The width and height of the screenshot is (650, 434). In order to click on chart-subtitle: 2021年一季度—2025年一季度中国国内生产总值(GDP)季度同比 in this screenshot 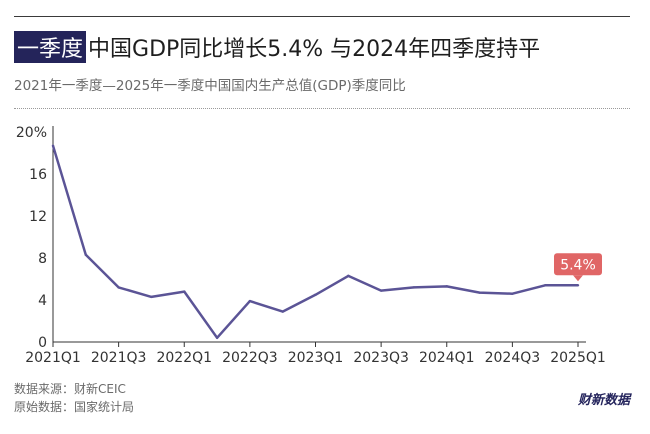, I will do `click(210, 86)`.